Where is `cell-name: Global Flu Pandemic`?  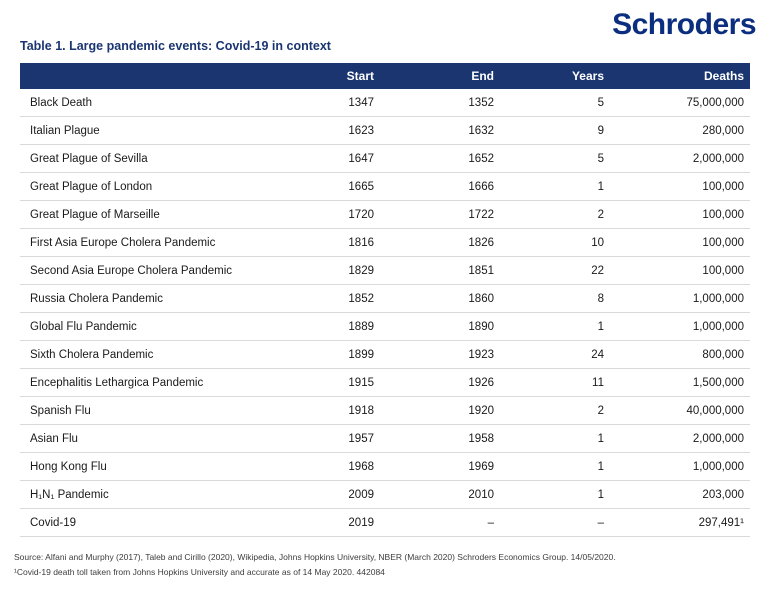 cell-name: Global Flu Pandemic is located at coordinates (140, 326).